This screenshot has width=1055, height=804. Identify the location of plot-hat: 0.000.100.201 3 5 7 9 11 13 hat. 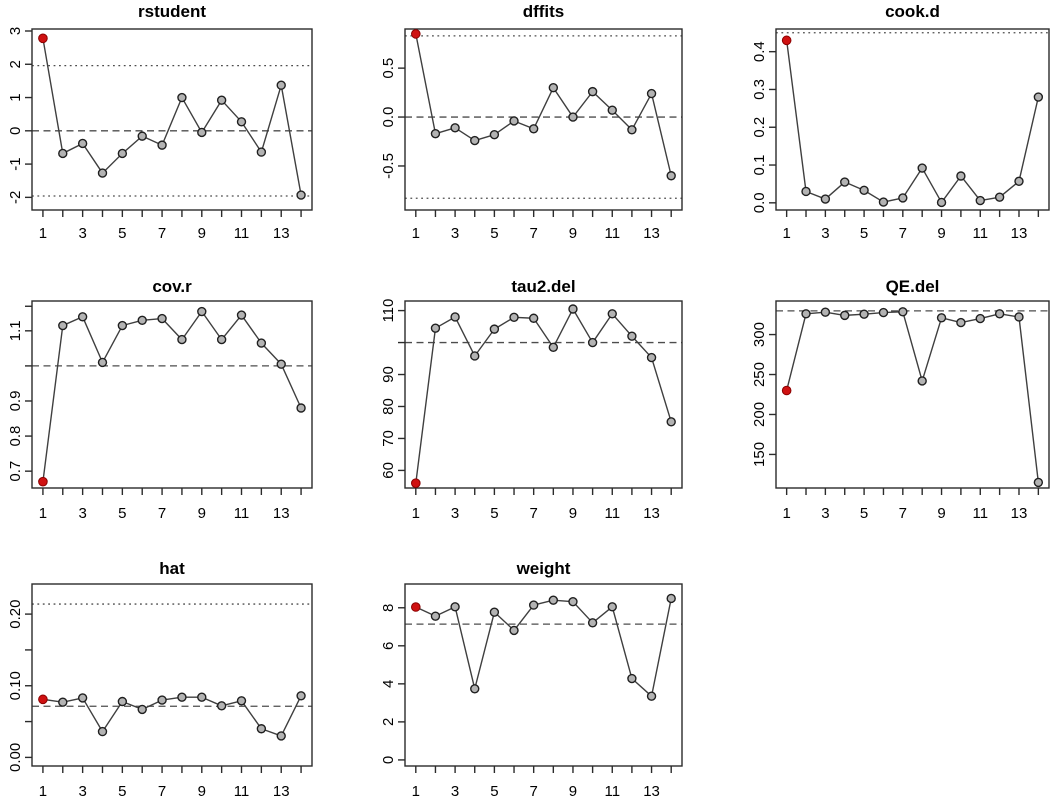
(160, 679).